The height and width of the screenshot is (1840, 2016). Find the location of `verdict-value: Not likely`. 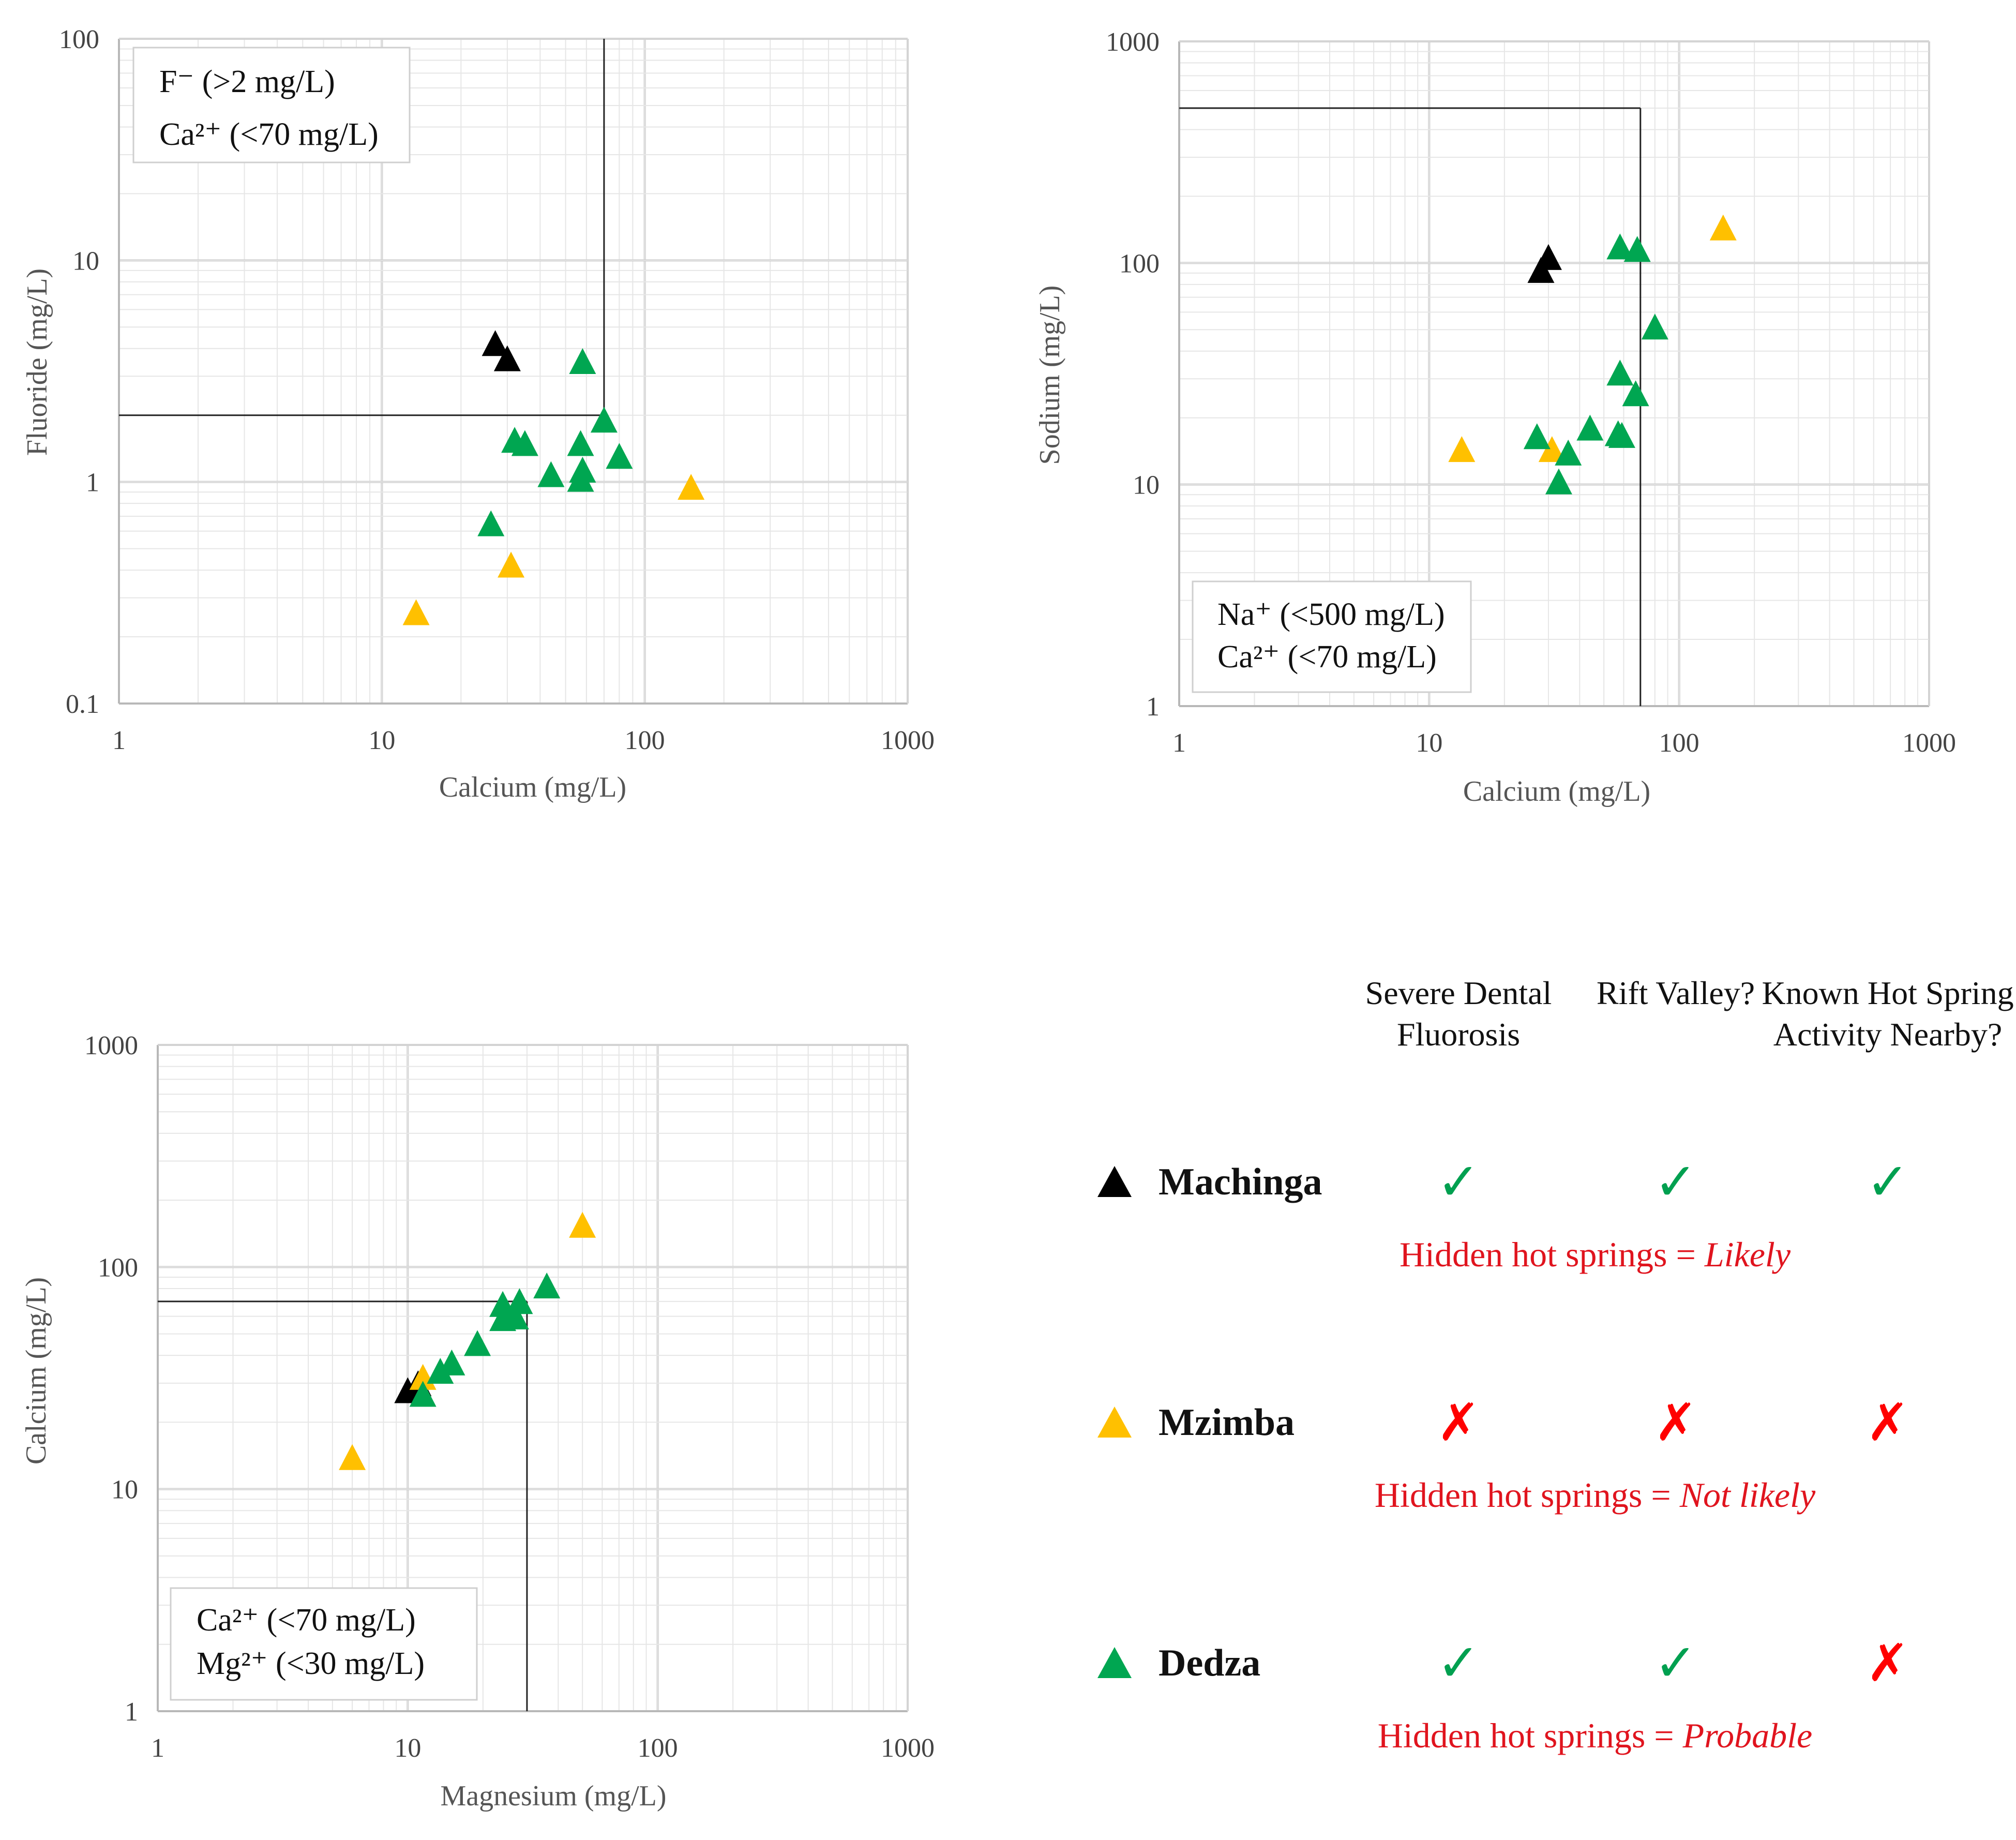

verdict-value: Not likely is located at coordinates (1747, 1495).